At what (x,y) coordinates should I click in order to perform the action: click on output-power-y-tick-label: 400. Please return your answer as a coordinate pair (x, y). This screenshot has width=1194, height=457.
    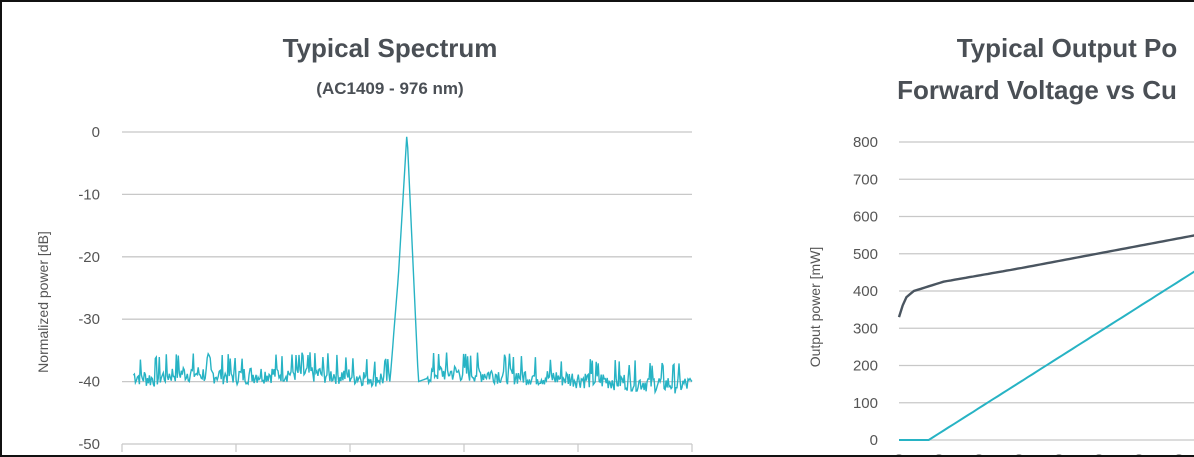
    Looking at the image, I should click on (865, 291).